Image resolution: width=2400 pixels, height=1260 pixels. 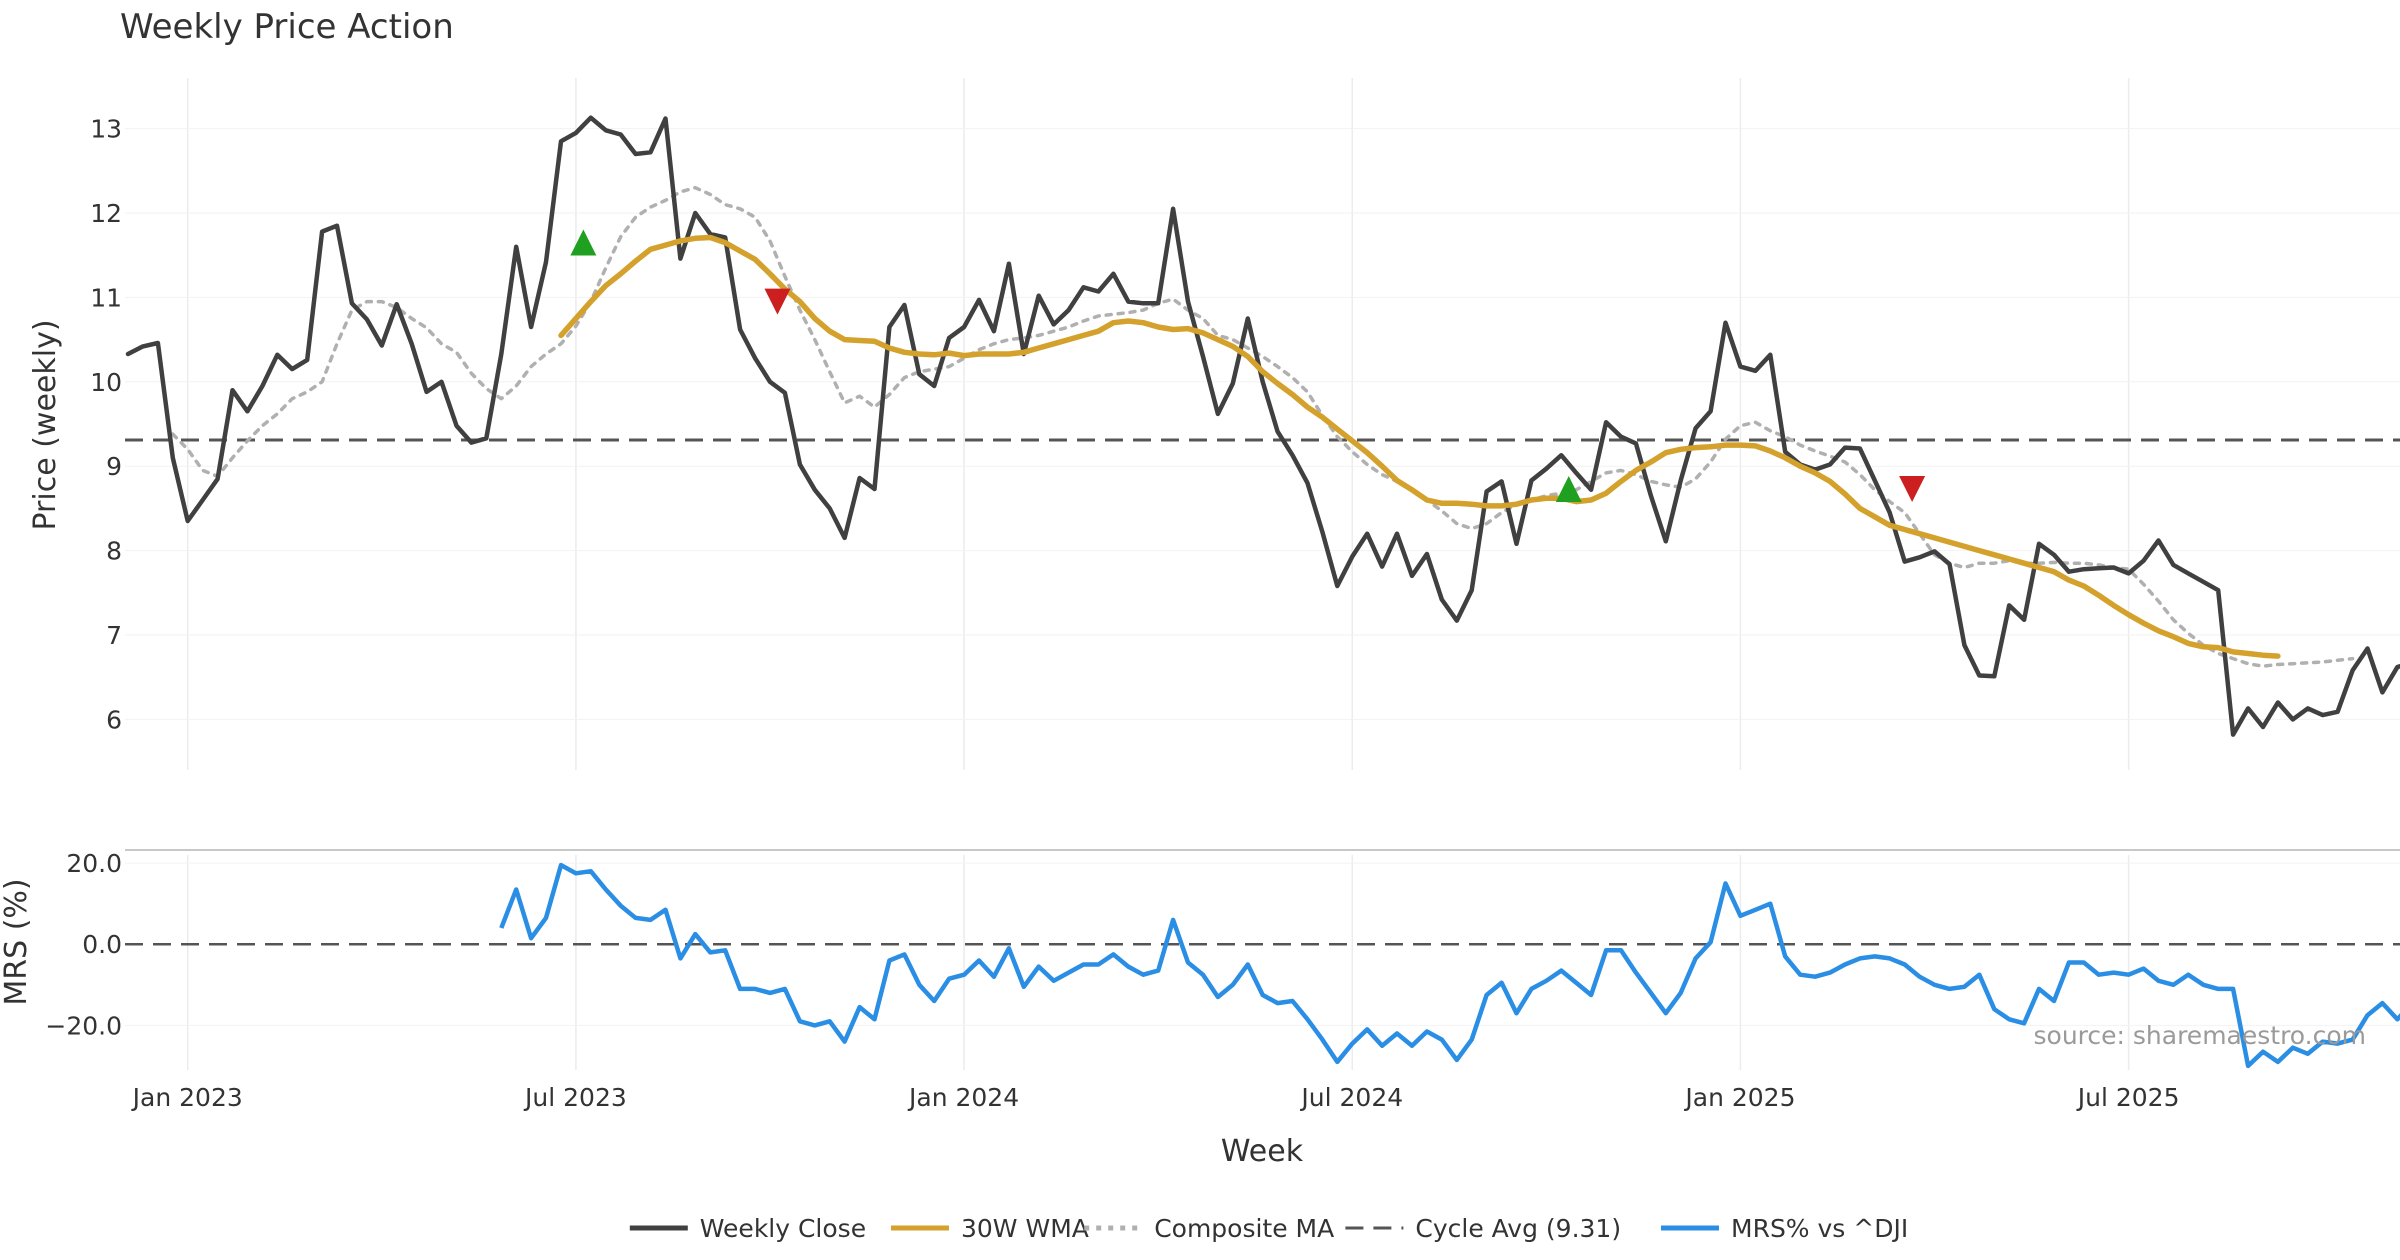 I want to click on price-y-tick-label: 10, so click(x=106, y=382).